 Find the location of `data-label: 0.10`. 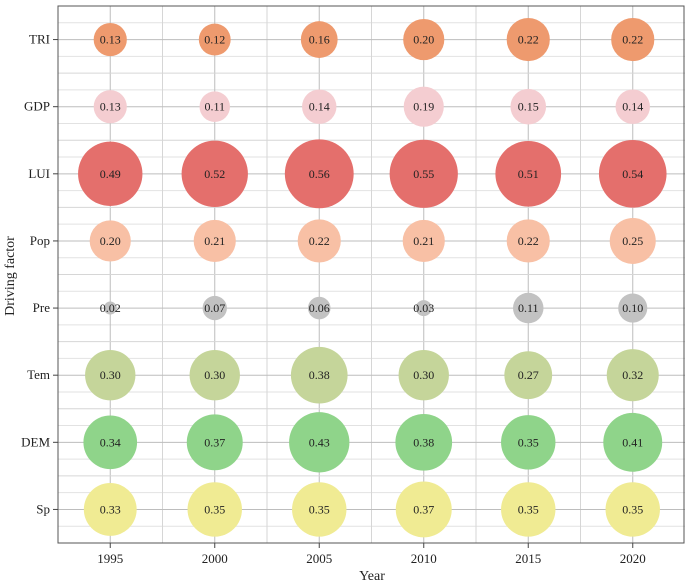

data-label: 0.10 is located at coordinates (632, 308).